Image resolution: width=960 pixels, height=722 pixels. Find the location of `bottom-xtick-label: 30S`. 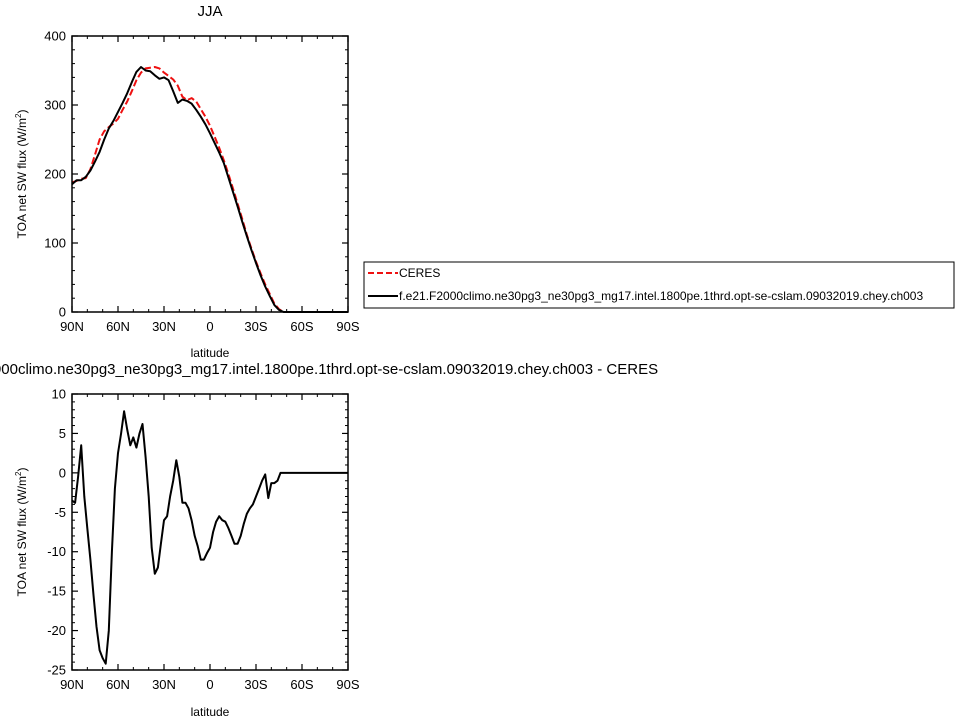

bottom-xtick-label: 30S is located at coordinates (255, 684).